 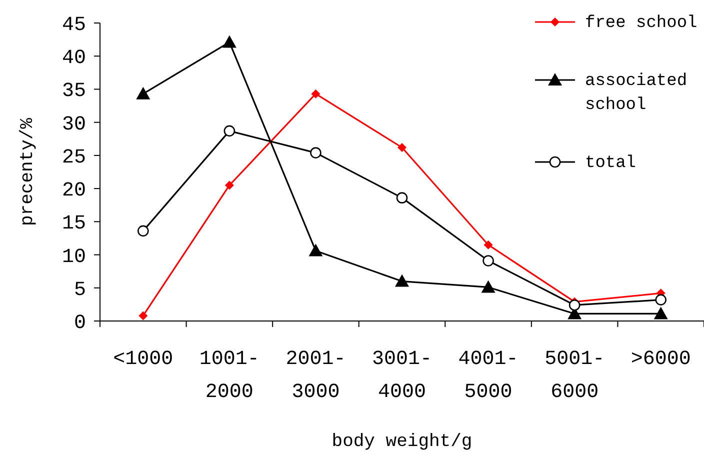 I want to click on x-tick-label: <1000, so click(x=143, y=359).